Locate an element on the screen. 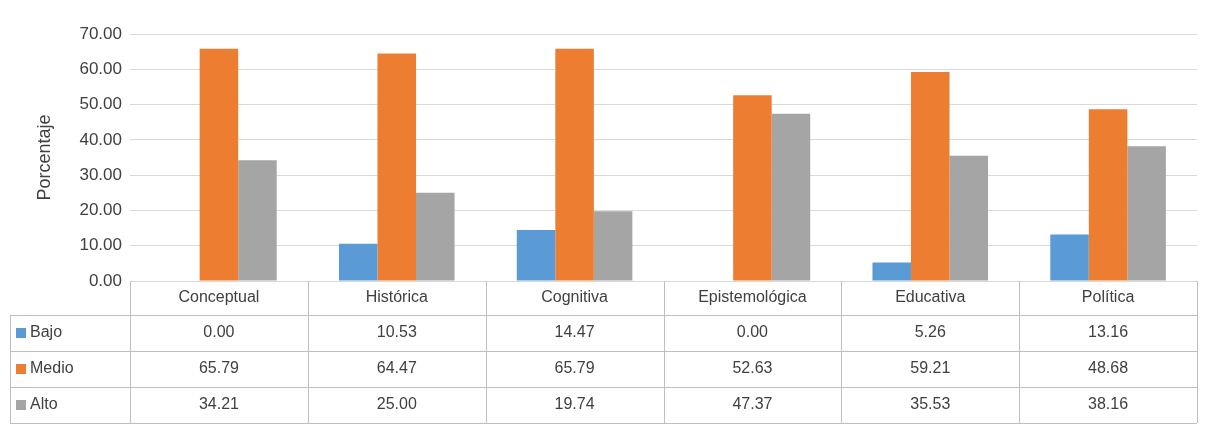 The image size is (1213, 444). x-tick-label: Política is located at coordinates (1108, 297).